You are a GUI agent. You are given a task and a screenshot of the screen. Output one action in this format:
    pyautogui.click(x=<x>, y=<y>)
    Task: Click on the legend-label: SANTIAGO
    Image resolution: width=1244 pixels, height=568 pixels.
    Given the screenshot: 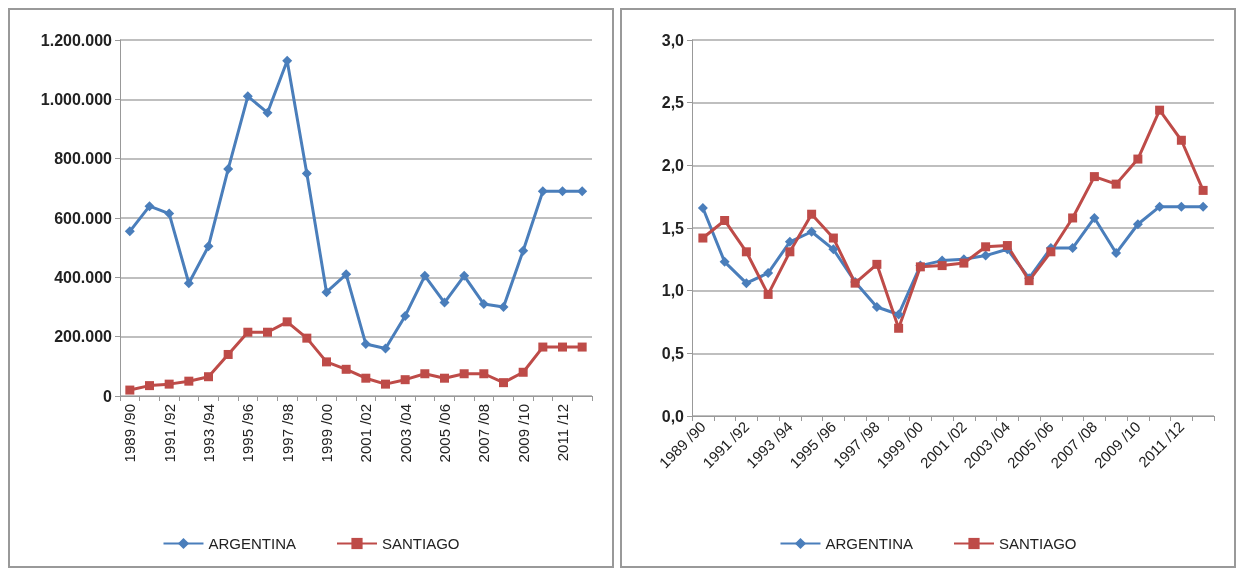 What is the action you would take?
    pyautogui.click(x=421, y=543)
    